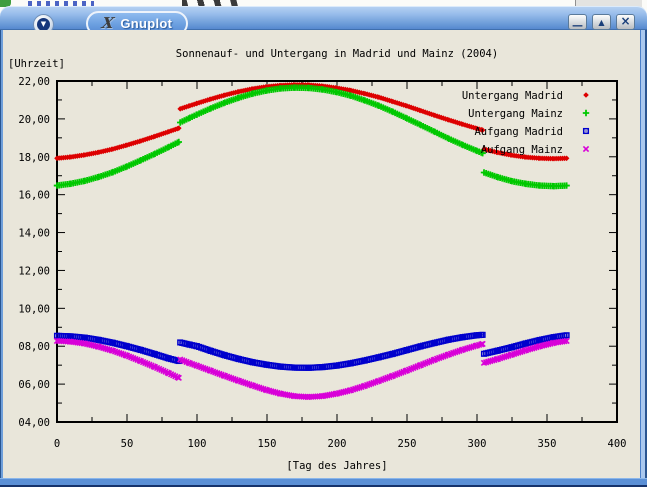 The width and height of the screenshot is (647, 487). What do you see at coordinates (34, 423) in the screenshot?
I see `y-tick-label: 04,00` at bounding box center [34, 423].